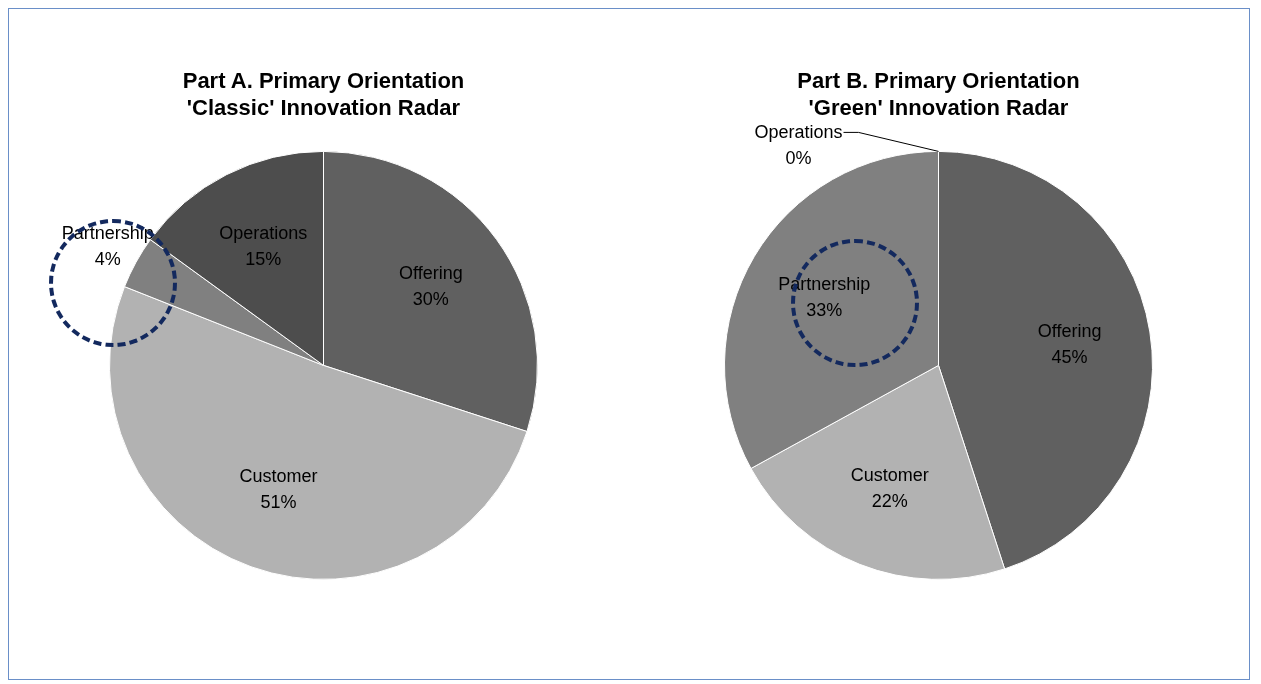 This screenshot has width=1261, height=684. What do you see at coordinates (889, 500) in the screenshot?
I see `data-label: 22%` at bounding box center [889, 500].